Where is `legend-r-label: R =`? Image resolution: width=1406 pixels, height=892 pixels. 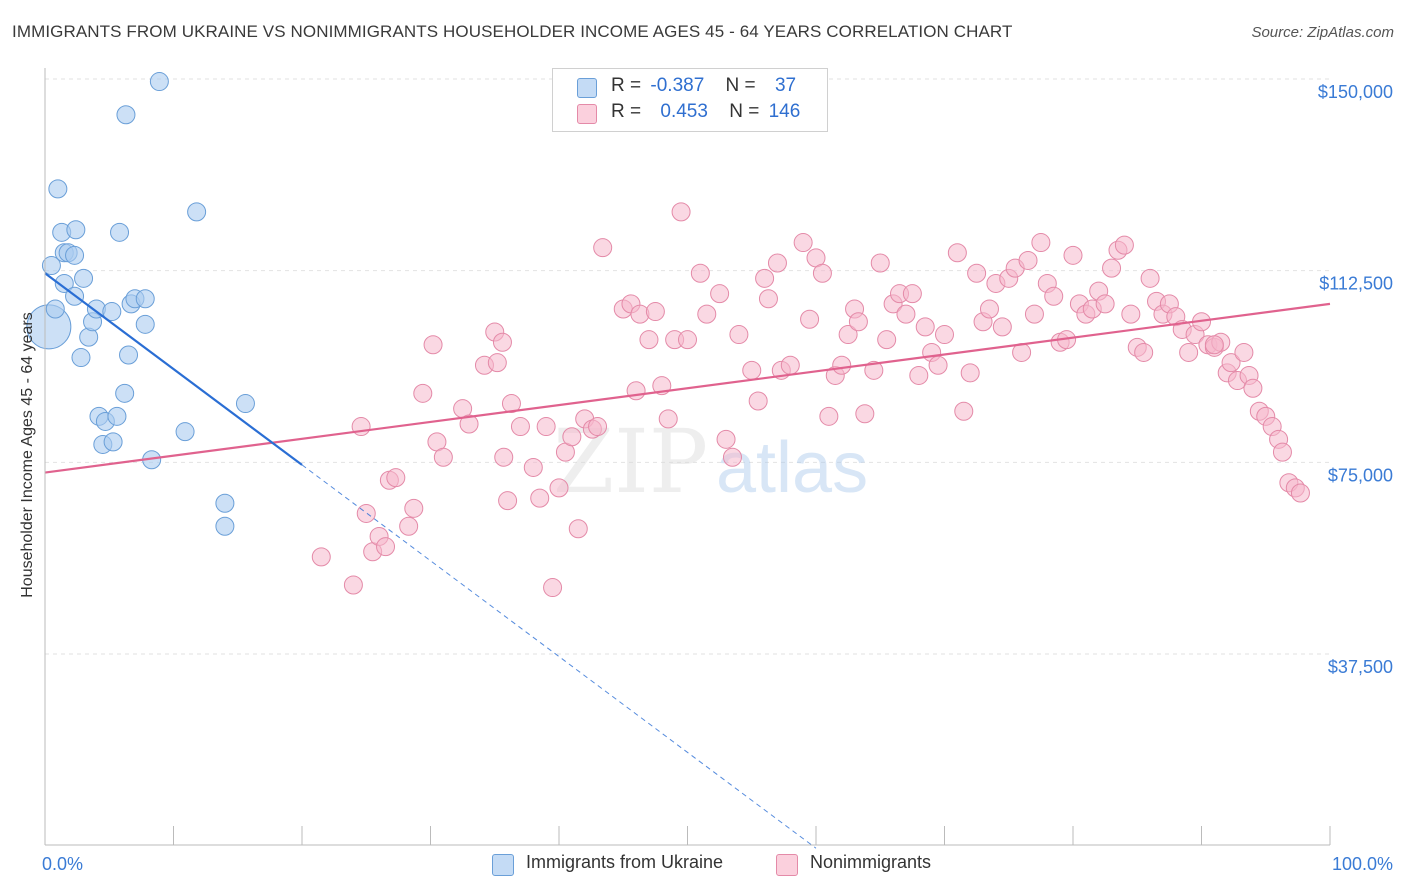
legend-r-label: R = is located at coordinates (626, 85).